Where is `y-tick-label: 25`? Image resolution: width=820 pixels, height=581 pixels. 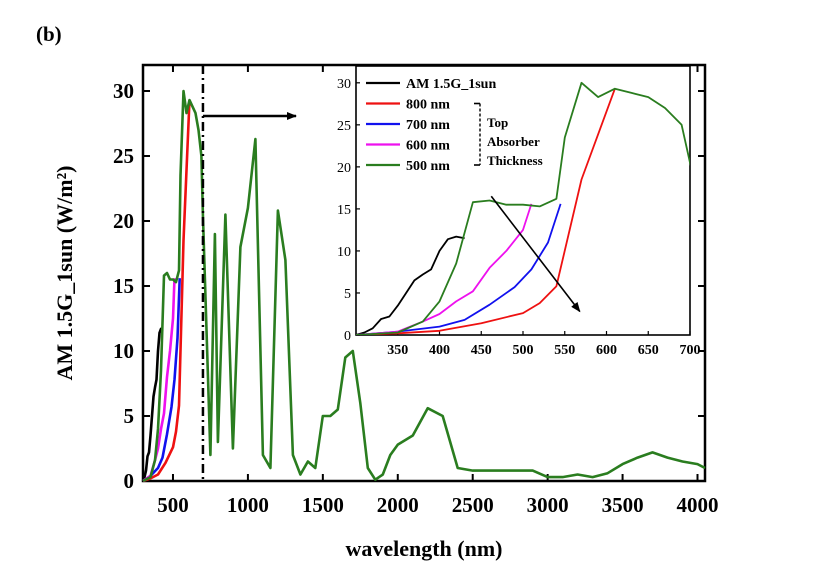
y-tick-label: 25 is located at coordinates (123, 156).